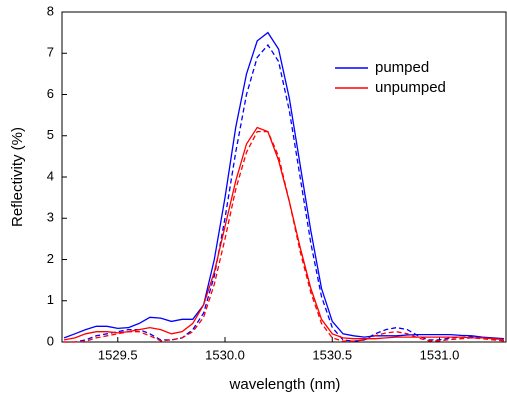 The width and height of the screenshot is (507, 399). Describe the element at coordinates (225, 354) in the screenshot. I see `x-tick-label: 1530.0` at that location.